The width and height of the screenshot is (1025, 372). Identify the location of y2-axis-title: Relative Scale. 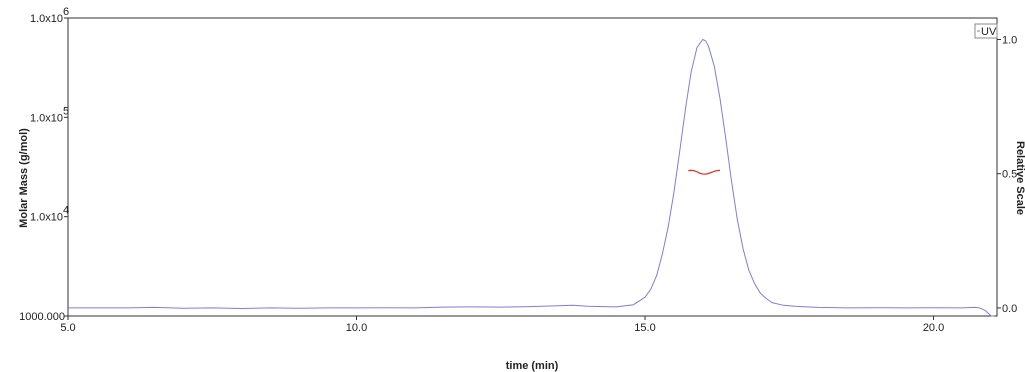
(1019, 178).